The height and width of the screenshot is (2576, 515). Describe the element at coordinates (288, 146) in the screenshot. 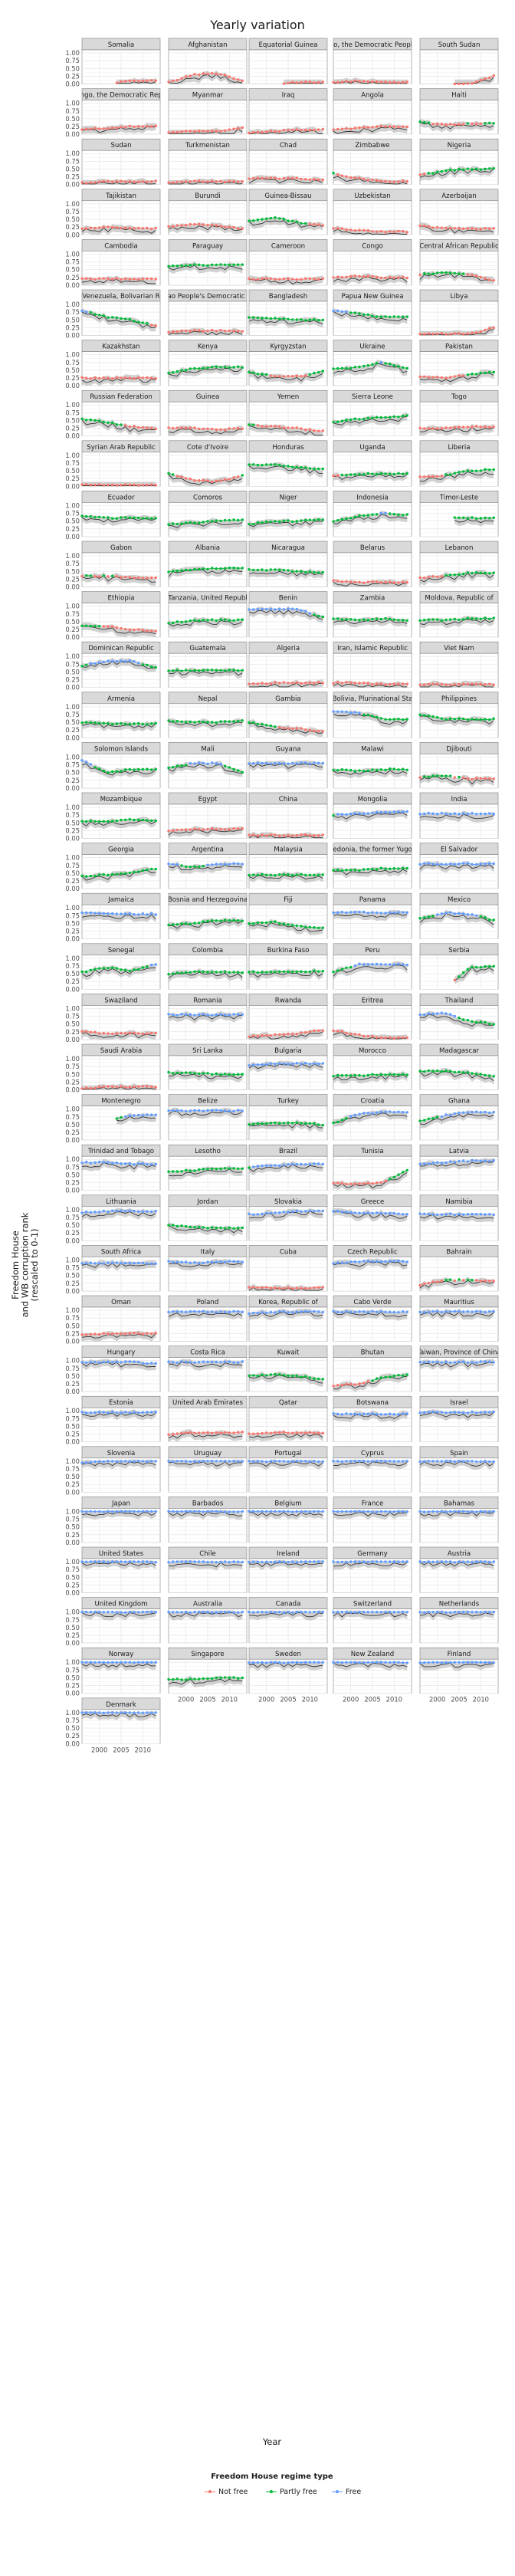

I see `strip-label: Chad` at that location.